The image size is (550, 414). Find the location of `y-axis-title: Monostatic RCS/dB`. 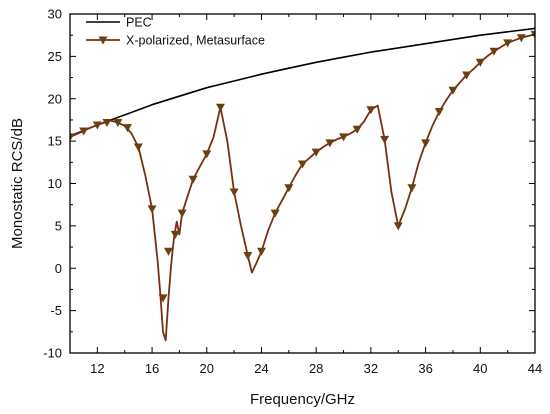

y-axis-title: Monostatic RCS/dB is located at coordinates (17, 183).